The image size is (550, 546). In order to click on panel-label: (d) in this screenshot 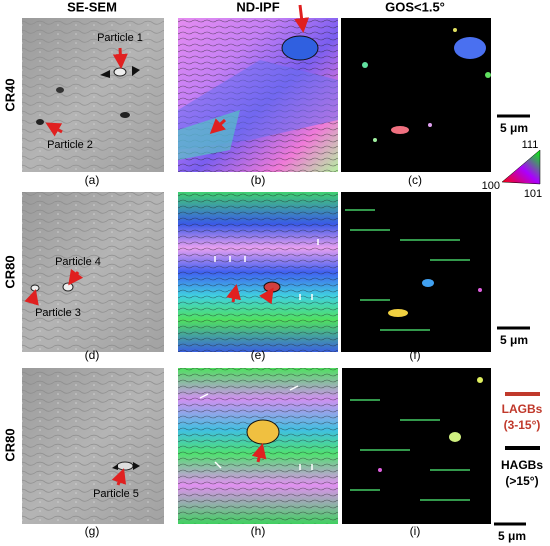, I will do `click(92, 355)`.